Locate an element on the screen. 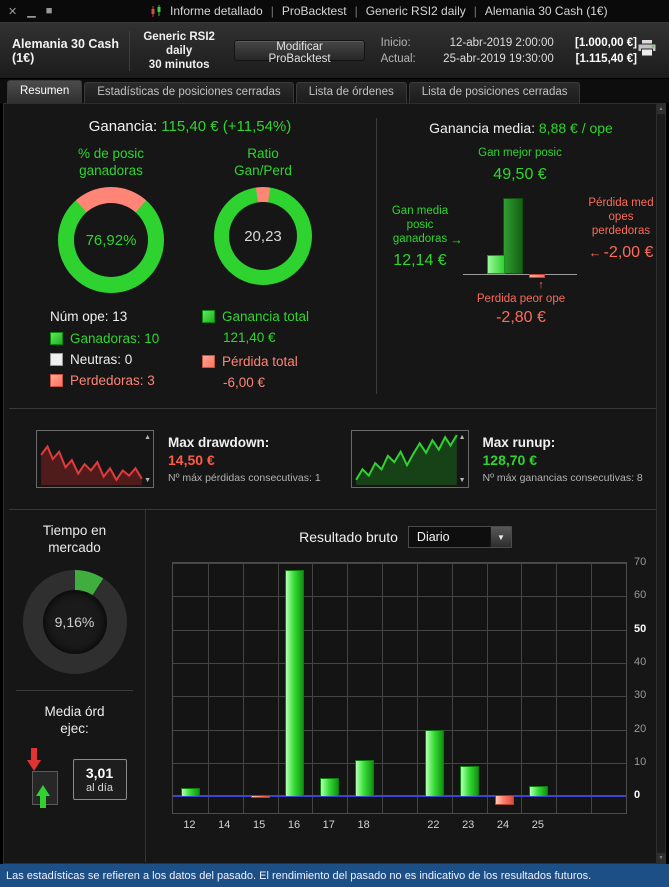  avg-win-value: 12,14 € is located at coordinates (420, 260).